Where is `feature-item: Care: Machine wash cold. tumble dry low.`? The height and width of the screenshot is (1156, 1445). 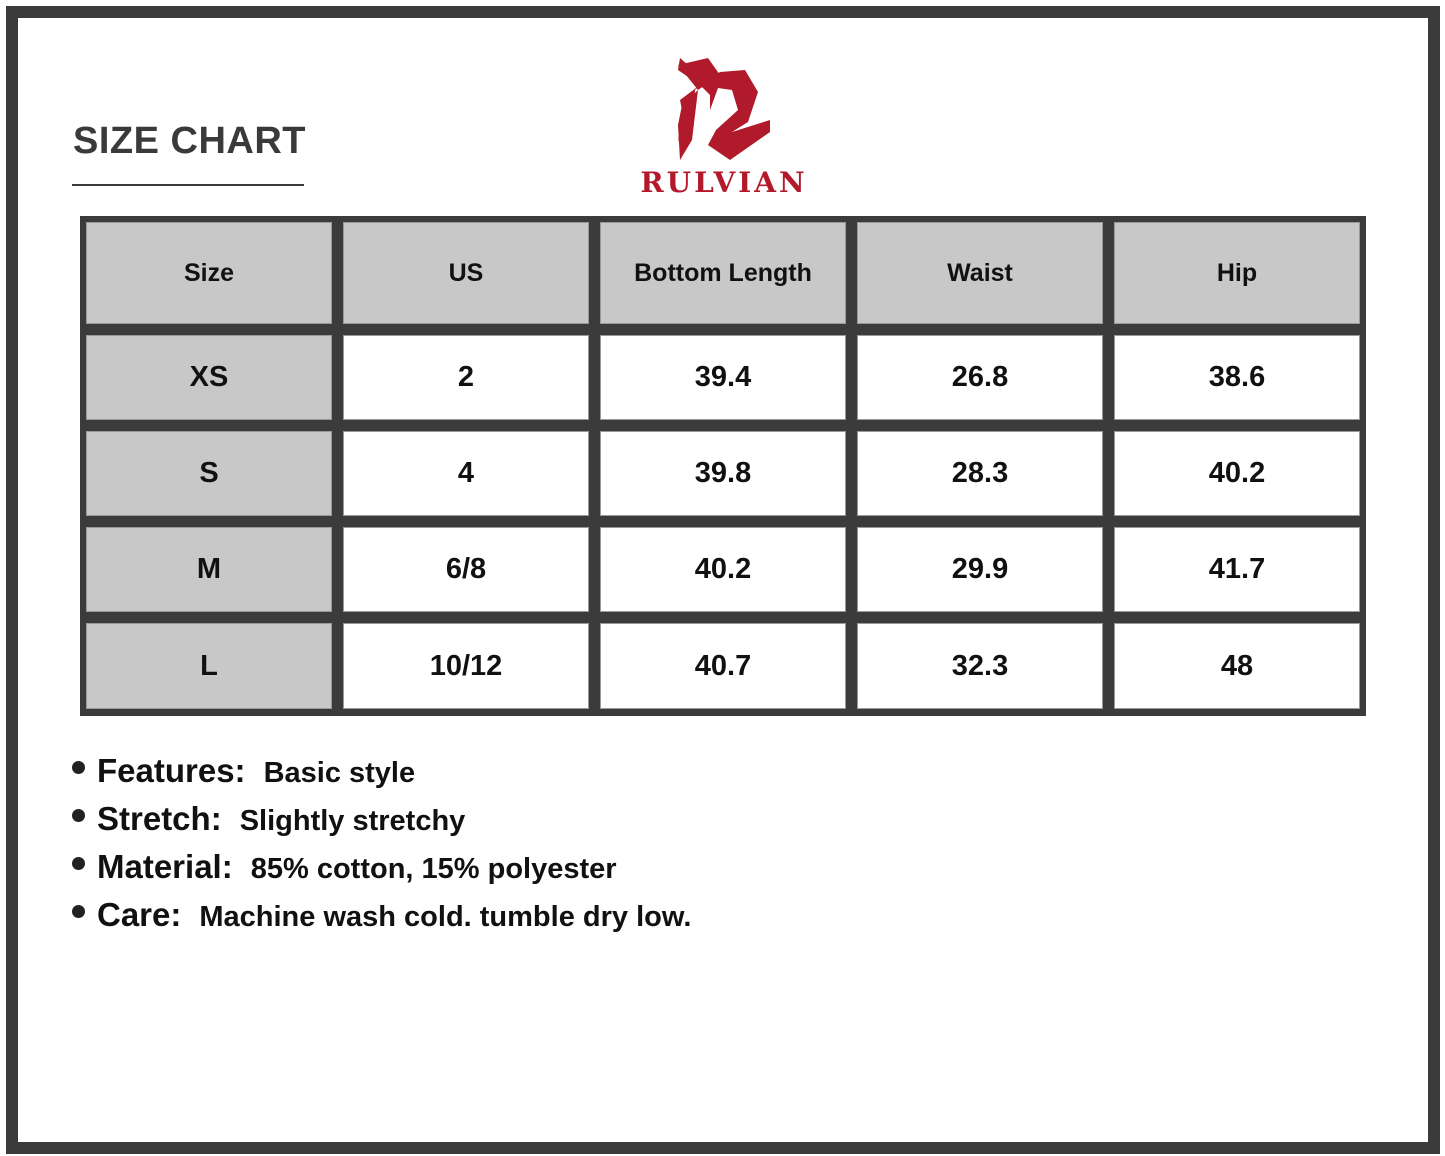 feature-item: Care: Machine wash cold. tumble dry low. is located at coordinates (381, 920).